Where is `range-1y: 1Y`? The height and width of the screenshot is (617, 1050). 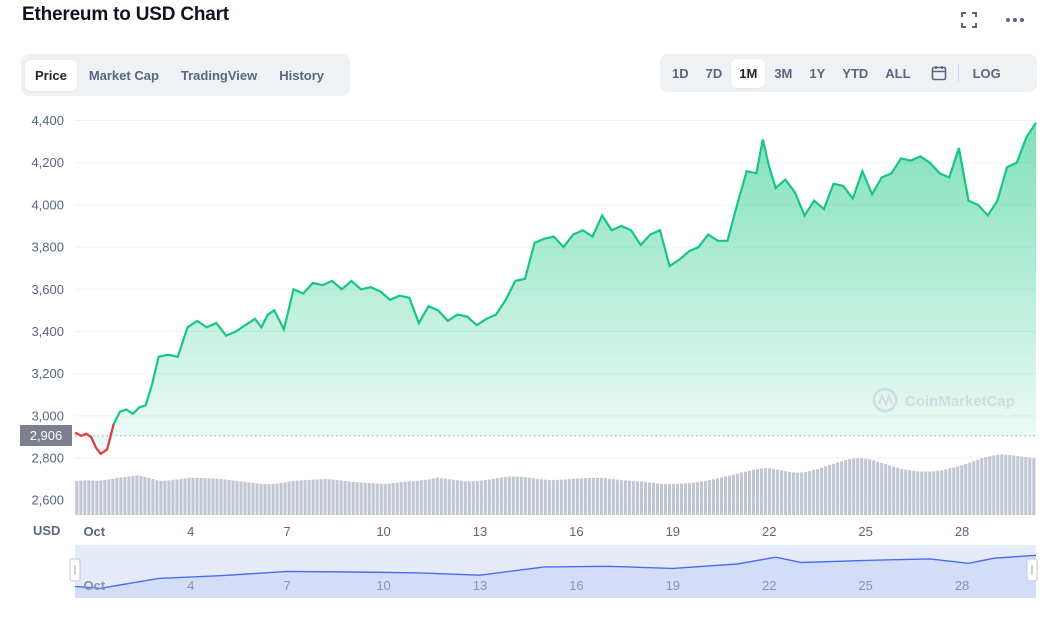
range-1y: 1Y is located at coordinates (817, 73).